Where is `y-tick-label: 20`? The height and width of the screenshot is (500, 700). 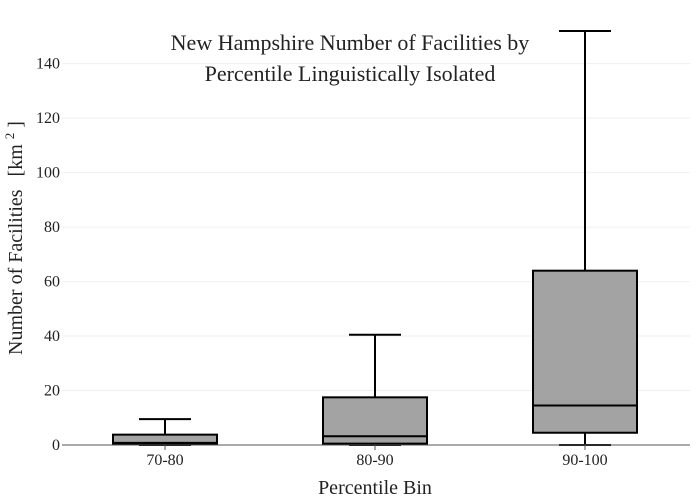 y-tick-label: 20 is located at coordinates (52, 391).